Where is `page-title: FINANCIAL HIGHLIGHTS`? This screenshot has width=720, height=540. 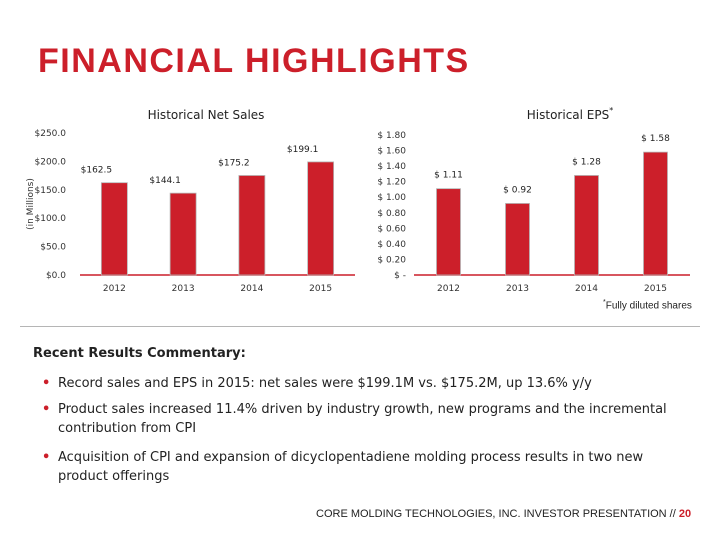
page-title: FINANCIAL HIGHLIGHTS is located at coordinates (254, 61).